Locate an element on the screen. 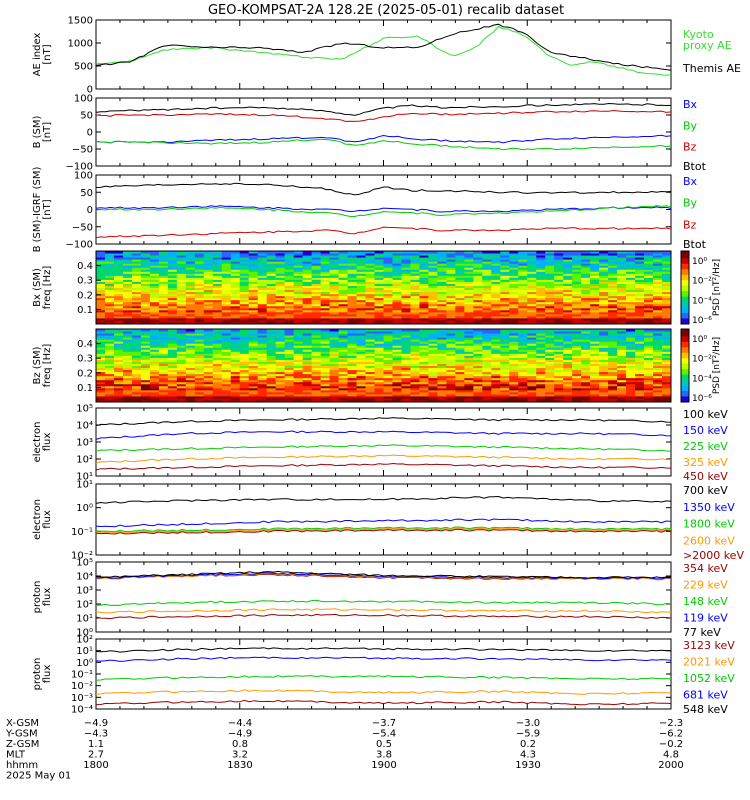  colorbar-segment is located at coordinates (685, 292).